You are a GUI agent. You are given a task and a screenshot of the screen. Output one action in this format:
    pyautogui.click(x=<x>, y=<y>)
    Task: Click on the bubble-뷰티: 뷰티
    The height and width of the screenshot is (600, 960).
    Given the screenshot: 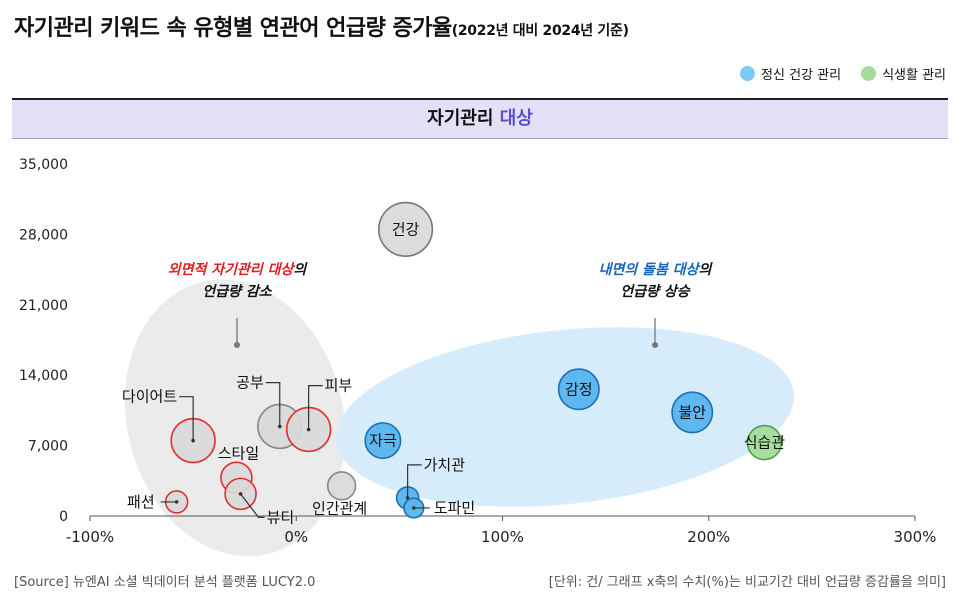 What is the action you would take?
    pyautogui.click(x=259, y=501)
    